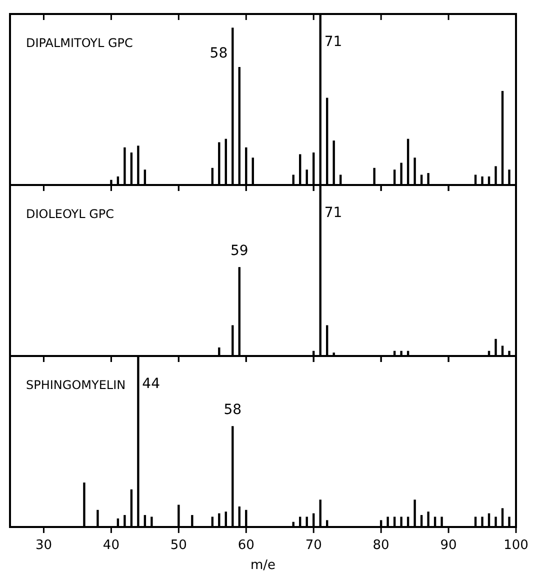  Describe the element at coordinates (76, 385) in the screenshot. I see `text: SPHINGOMYELIN` at that location.